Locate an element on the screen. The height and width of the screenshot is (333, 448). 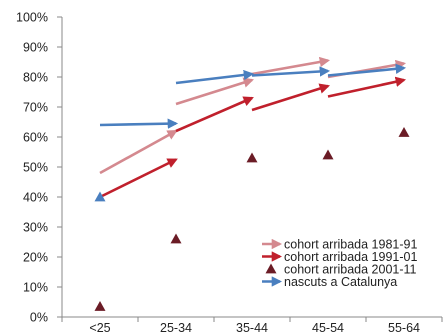
y-tick-label: 100% is located at coordinates (32, 18).